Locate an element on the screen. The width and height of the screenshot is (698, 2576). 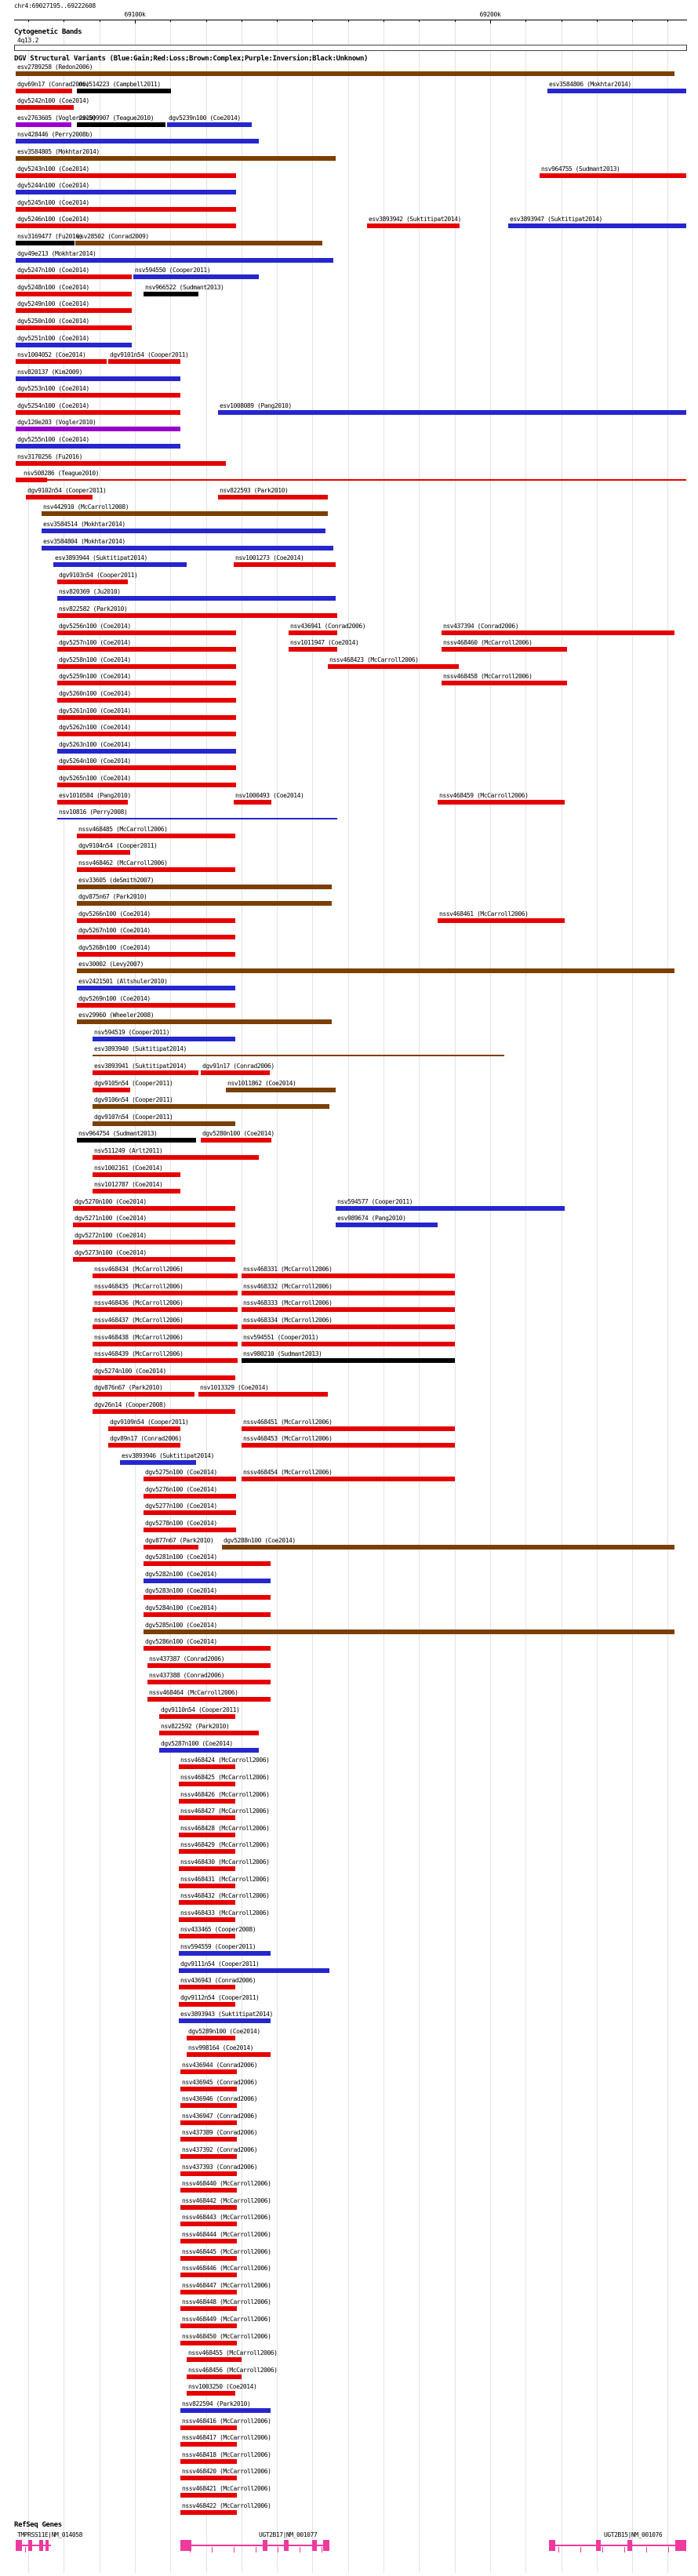
variant-label: nsv437393 (Conrad2006) is located at coordinates (220, 2167).